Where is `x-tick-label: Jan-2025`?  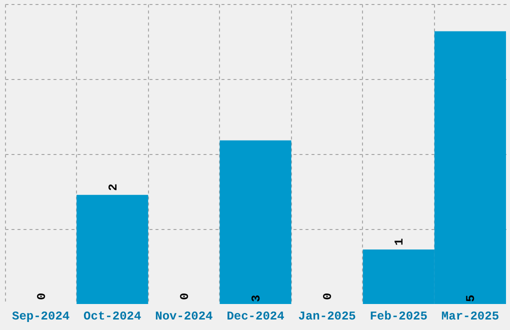
x-tick-label: Jan-2025 is located at coordinates (327, 317).